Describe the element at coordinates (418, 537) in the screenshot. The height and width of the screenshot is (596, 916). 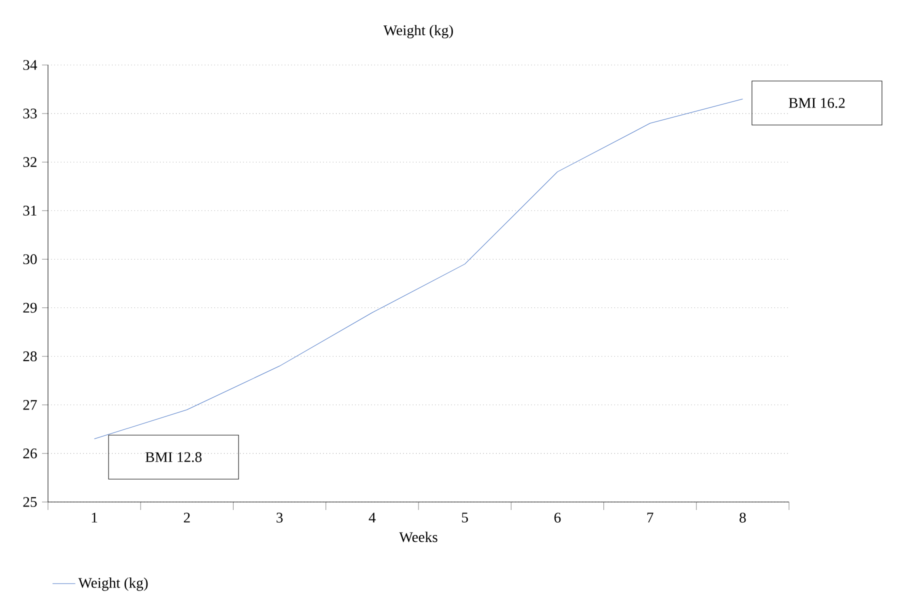
I see `x-axis-title: Weeks` at that location.